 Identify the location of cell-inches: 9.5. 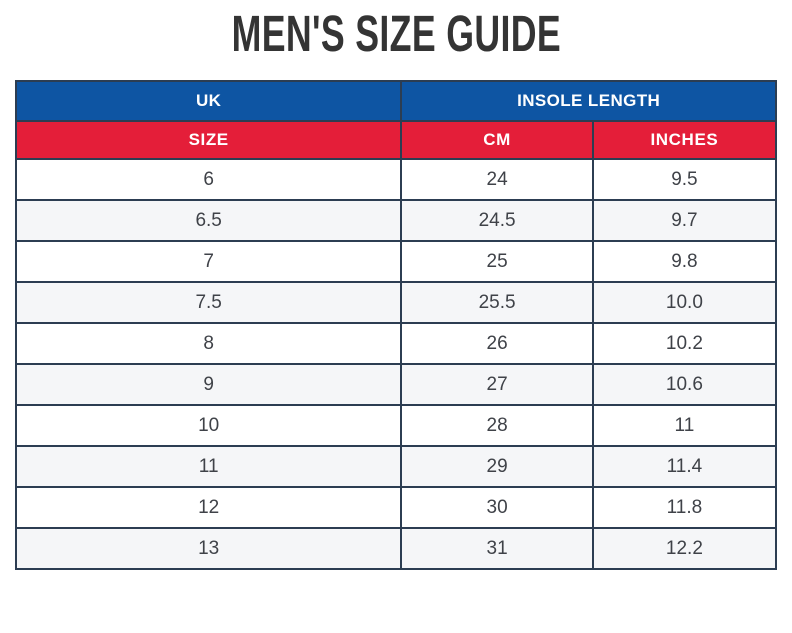
(684, 179).